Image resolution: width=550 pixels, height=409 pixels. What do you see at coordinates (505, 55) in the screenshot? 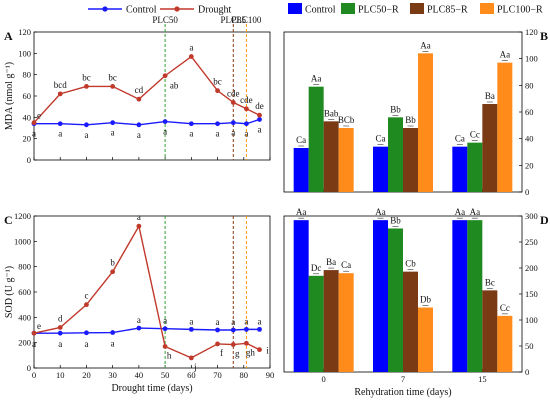
I see `panel-b-bar-label: Aa` at bounding box center [505, 55].